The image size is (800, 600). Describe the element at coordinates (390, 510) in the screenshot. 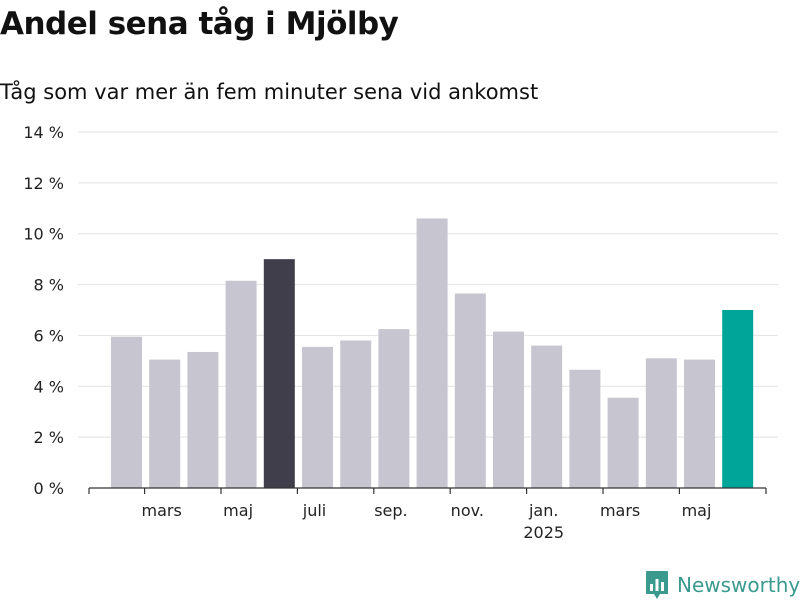

I see `x-tick-label: sep.` at that location.